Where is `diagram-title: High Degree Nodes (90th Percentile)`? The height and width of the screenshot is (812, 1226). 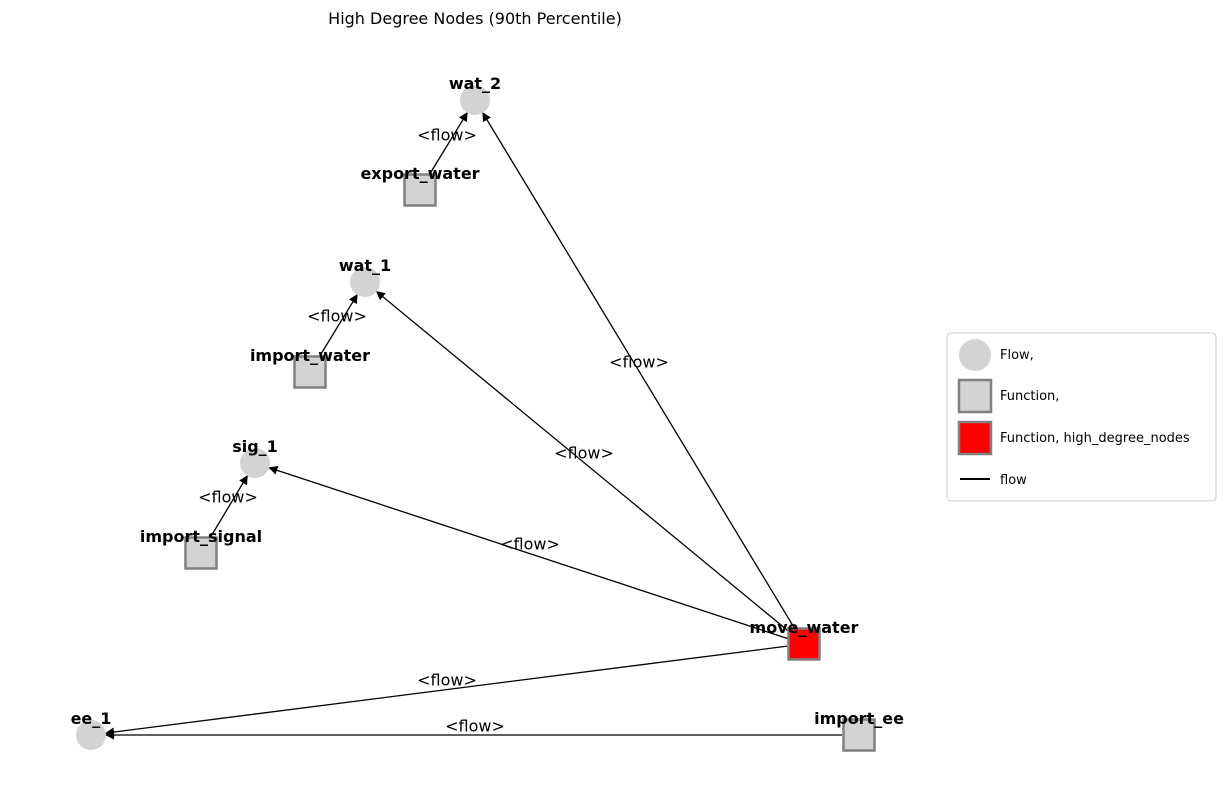
diagram-title: High Degree Nodes (90th Percentile) is located at coordinates (475, 18).